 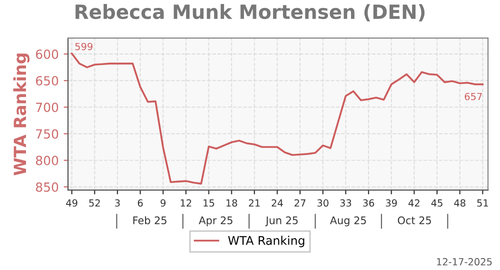 I want to click on x-tick-label: 18, so click(x=232, y=203).